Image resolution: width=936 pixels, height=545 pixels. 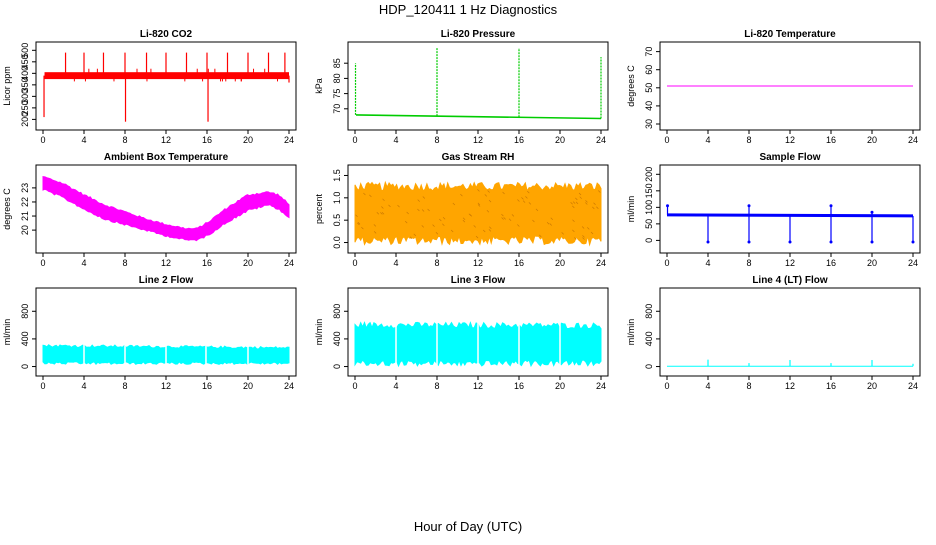 I want to click on y-tick-label: 70, so click(x=337, y=109).